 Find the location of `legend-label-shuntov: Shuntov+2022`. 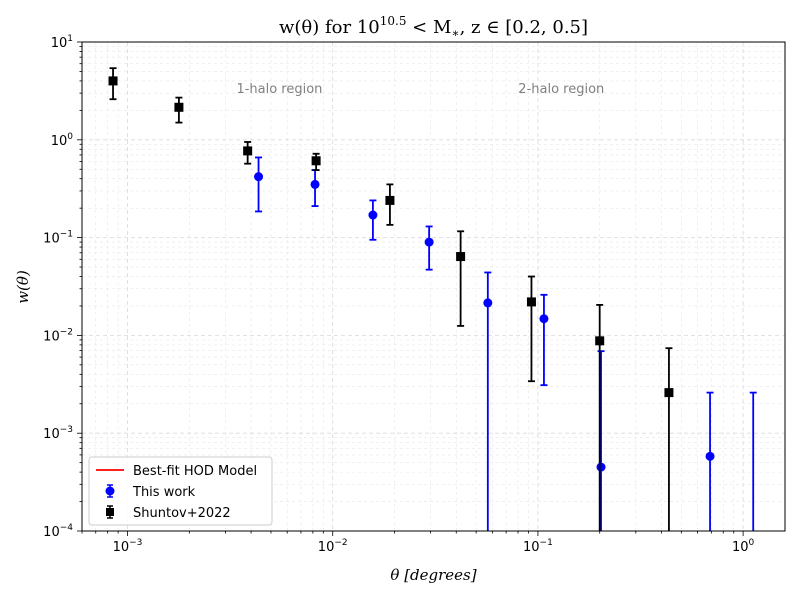

legend-label-shuntov: Shuntov+2022 is located at coordinates (182, 513).